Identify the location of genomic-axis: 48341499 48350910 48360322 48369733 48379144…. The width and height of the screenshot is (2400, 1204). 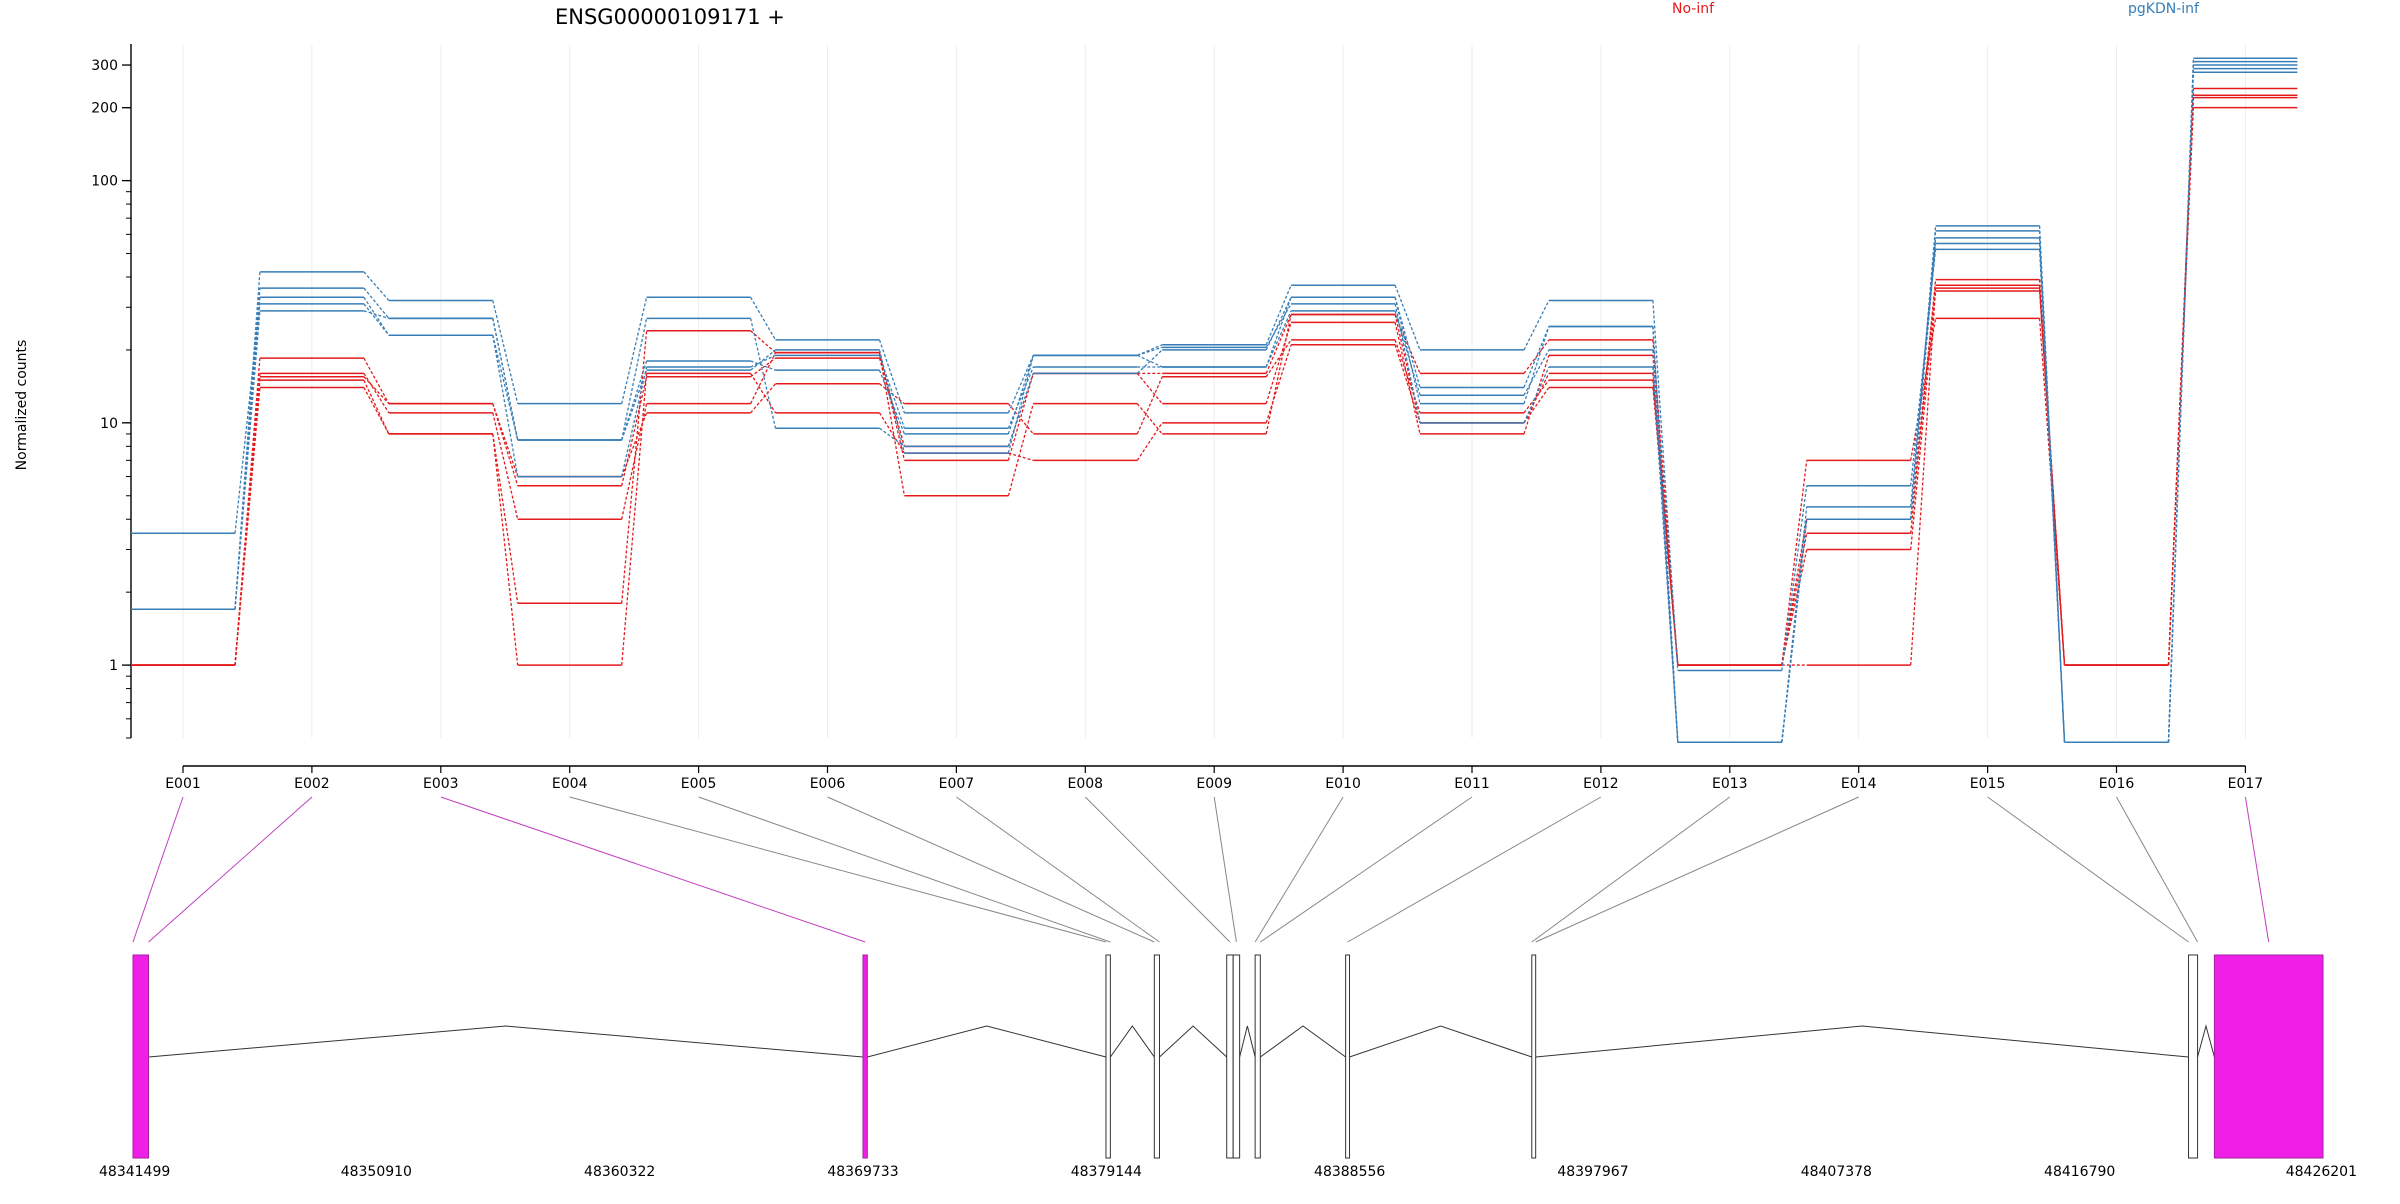
(1228, 1172).